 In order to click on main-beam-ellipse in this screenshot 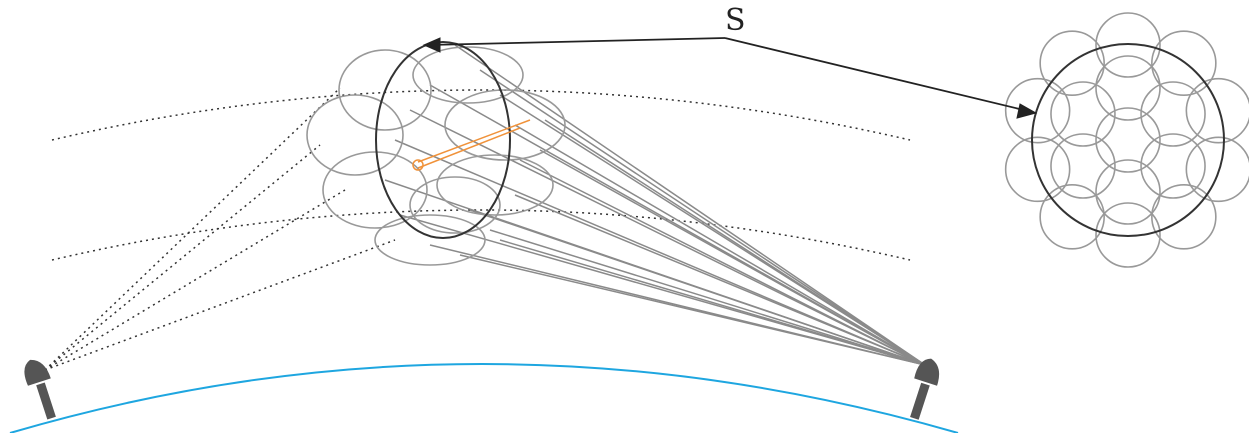, I will do `click(443, 140)`.